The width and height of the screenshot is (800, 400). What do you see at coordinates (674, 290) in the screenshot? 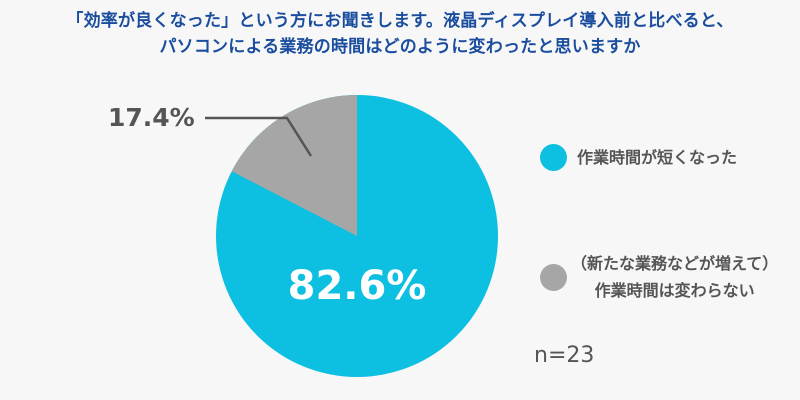
I see `legend-label-unchanged-line-2: 作業時間は変わらない` at bounding box center [674, 290].